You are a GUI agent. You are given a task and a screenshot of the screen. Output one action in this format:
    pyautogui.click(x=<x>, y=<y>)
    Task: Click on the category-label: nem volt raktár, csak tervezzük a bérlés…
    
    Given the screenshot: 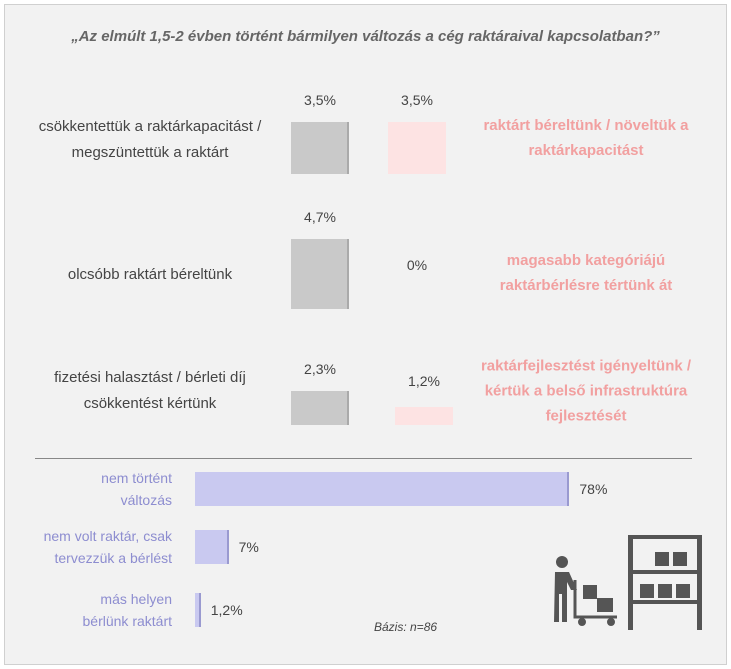 What is the action you would take?
    pyautogui.click(x=107, y=547)
    